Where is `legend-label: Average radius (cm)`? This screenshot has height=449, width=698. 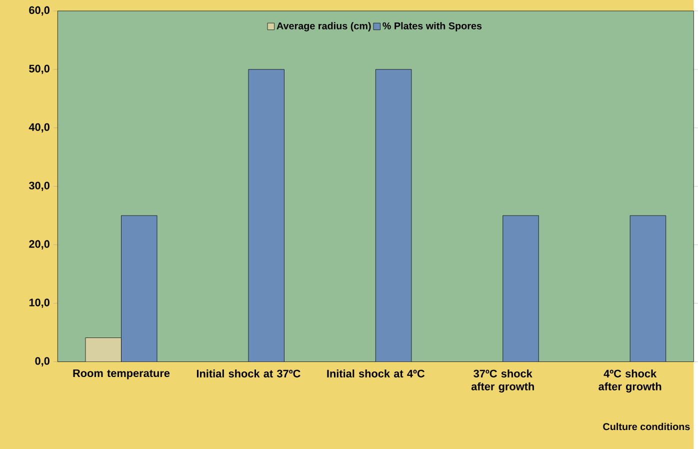 legend-label: Average radius (cm) is located at coordinates (323, 27).